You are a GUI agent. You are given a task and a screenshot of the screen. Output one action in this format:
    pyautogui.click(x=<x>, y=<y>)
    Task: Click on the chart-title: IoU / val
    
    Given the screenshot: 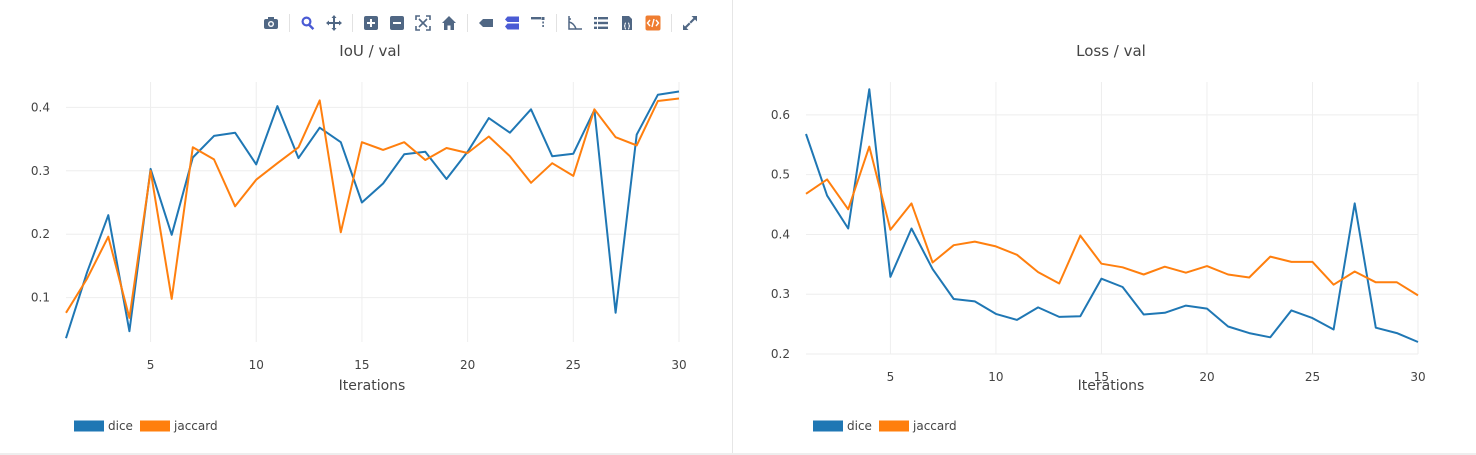 What is the action you would take?
    pyautogui.click(x=369, y=51)
    